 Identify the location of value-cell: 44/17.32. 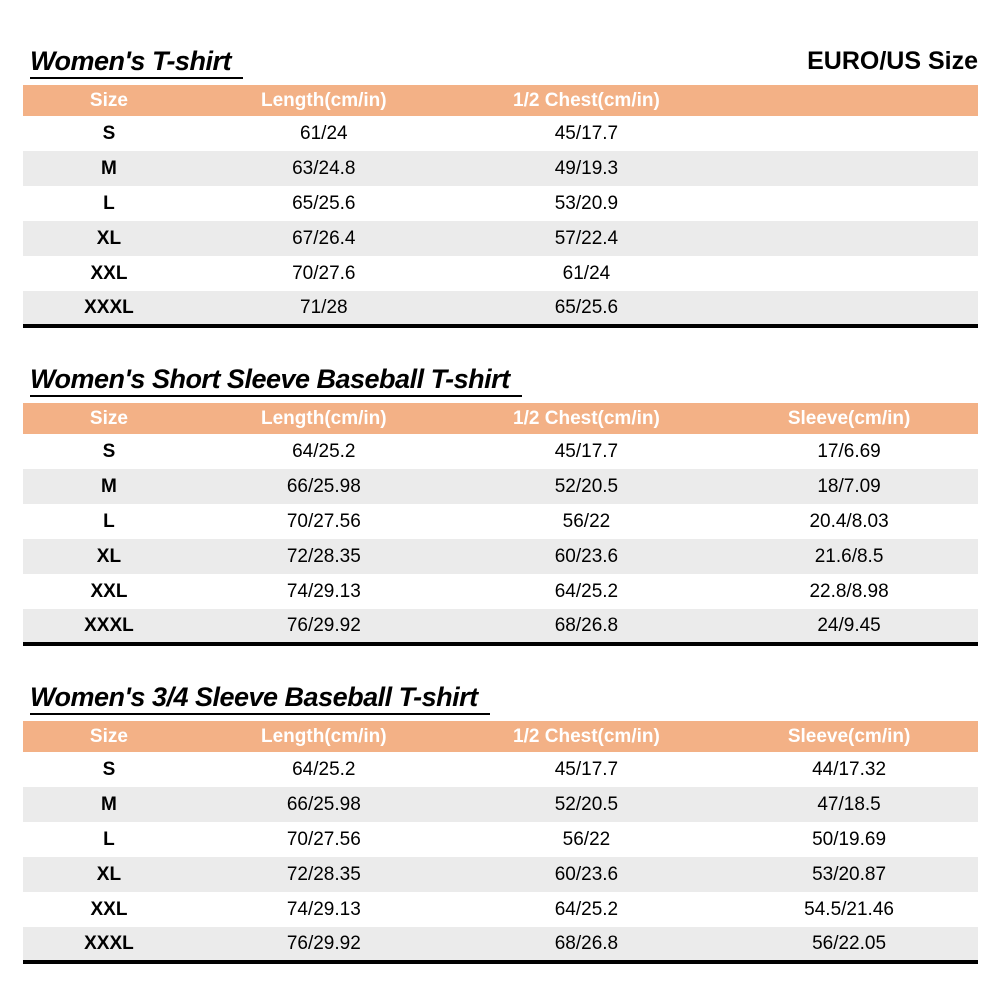
(849, 769).